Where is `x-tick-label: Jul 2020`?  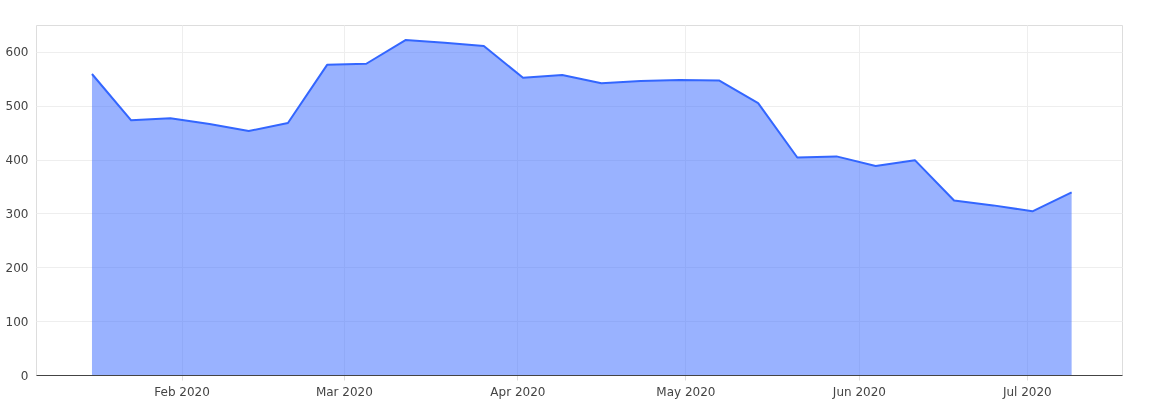 x-tick-label: Jul 2020 is located at coordinates (1026, 391).